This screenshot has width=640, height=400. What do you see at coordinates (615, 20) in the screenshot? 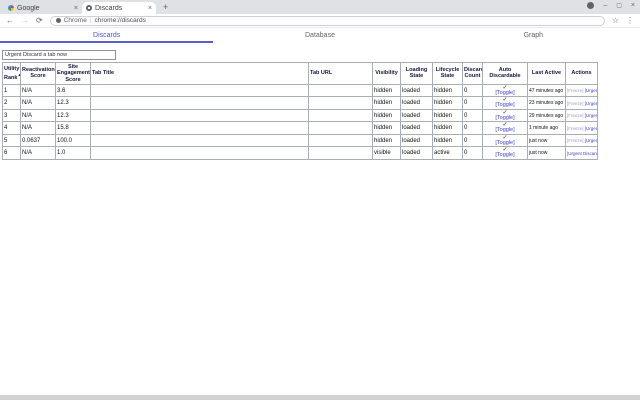
I see `bookmark-star-icon: ☆` at bounding box center [615, 20].